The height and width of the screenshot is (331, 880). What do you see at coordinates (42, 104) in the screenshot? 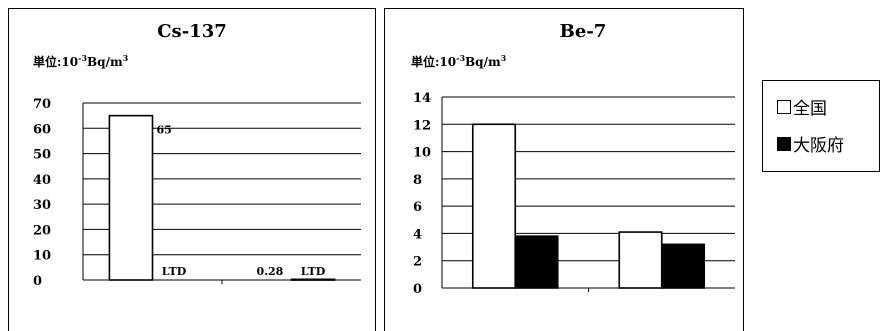
I see `cs137-y-tick-label: 70` at bounding box center [42, 104].